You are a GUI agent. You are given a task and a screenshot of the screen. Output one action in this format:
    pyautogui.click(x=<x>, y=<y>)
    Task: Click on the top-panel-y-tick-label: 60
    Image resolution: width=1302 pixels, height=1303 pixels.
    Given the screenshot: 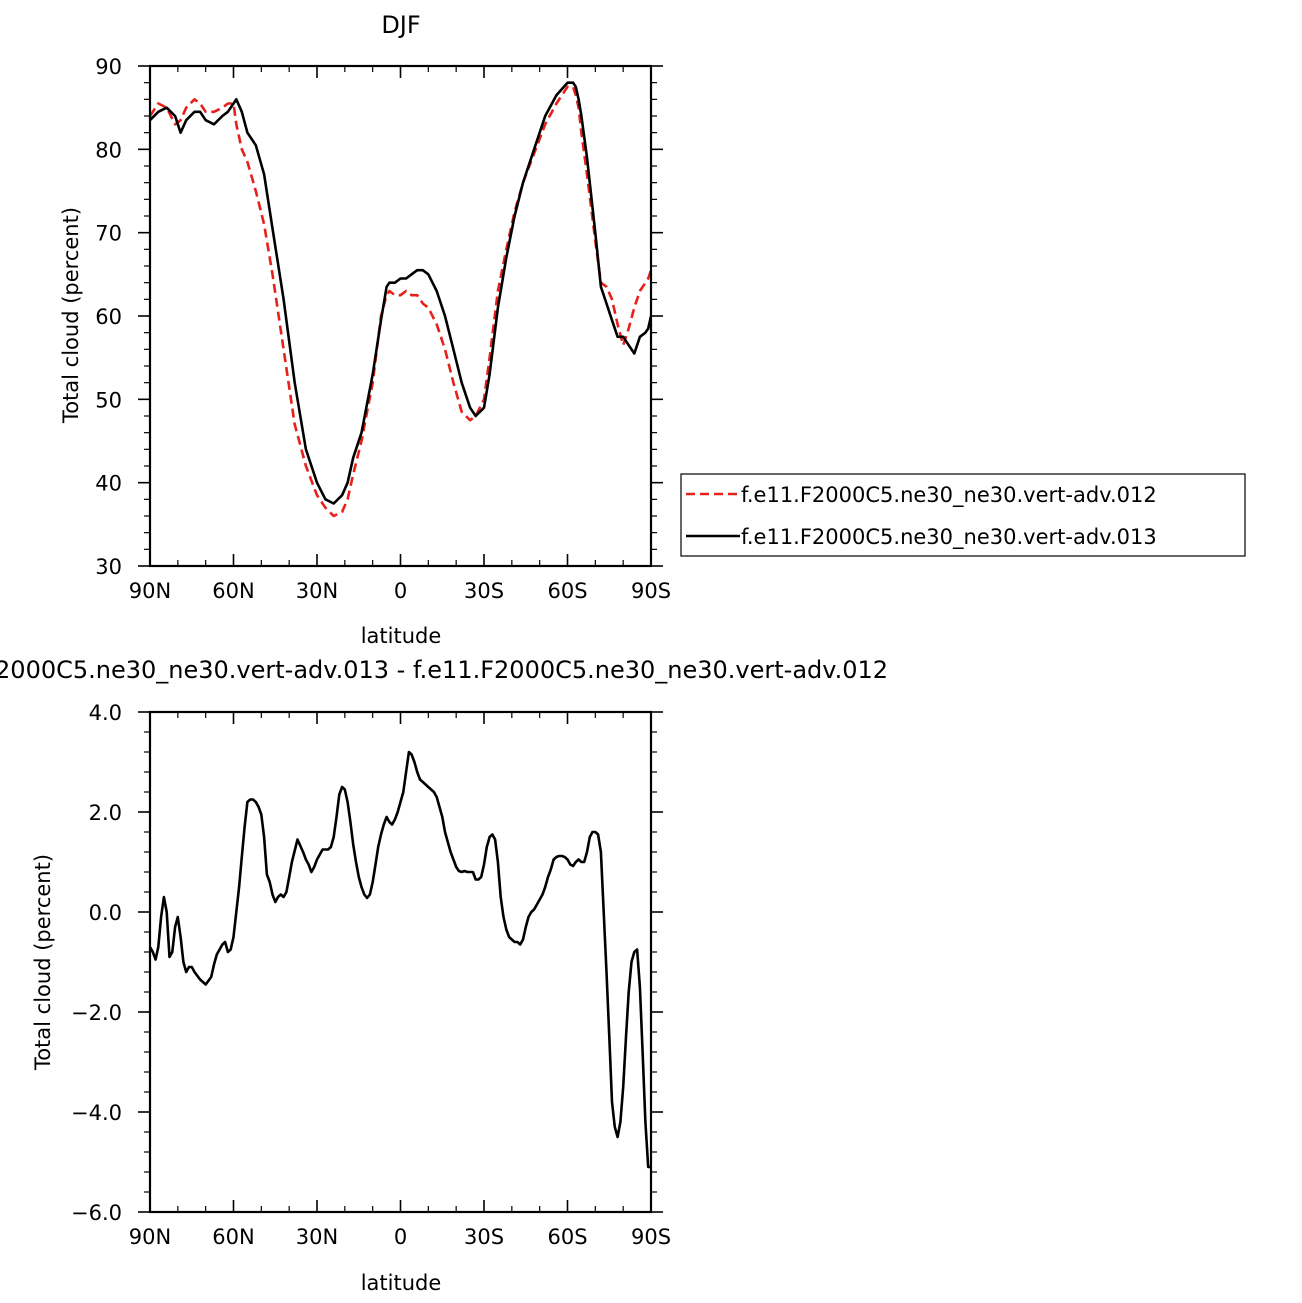 What is the action you would take?
    pyautogui.click(x=108, y=317)
    